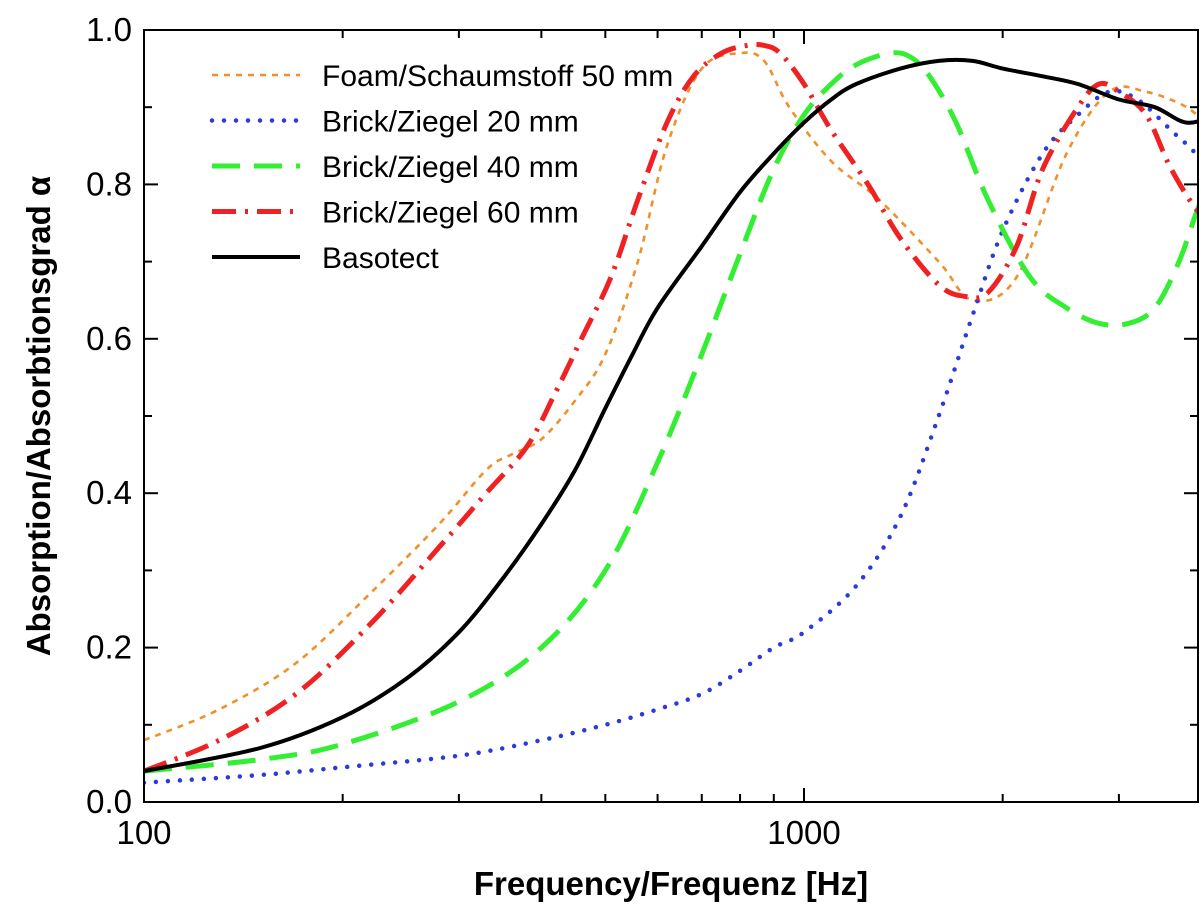 The image size is (1200, 911). Describe the element at coordinates (109, 29) in the screenshot. I see `y-tick-label: 1.0` at that location.